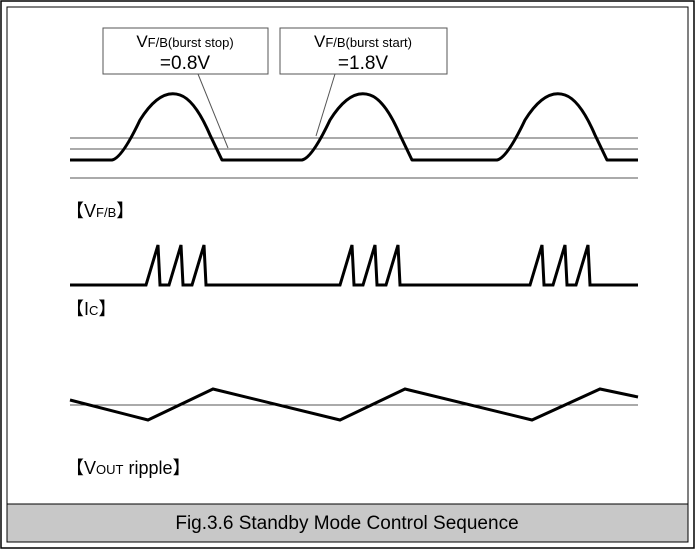  Describe the element at coordinates (363, 82) in the screenshot. I see `callout: VF/B(burst start) =1.8V` at that location.